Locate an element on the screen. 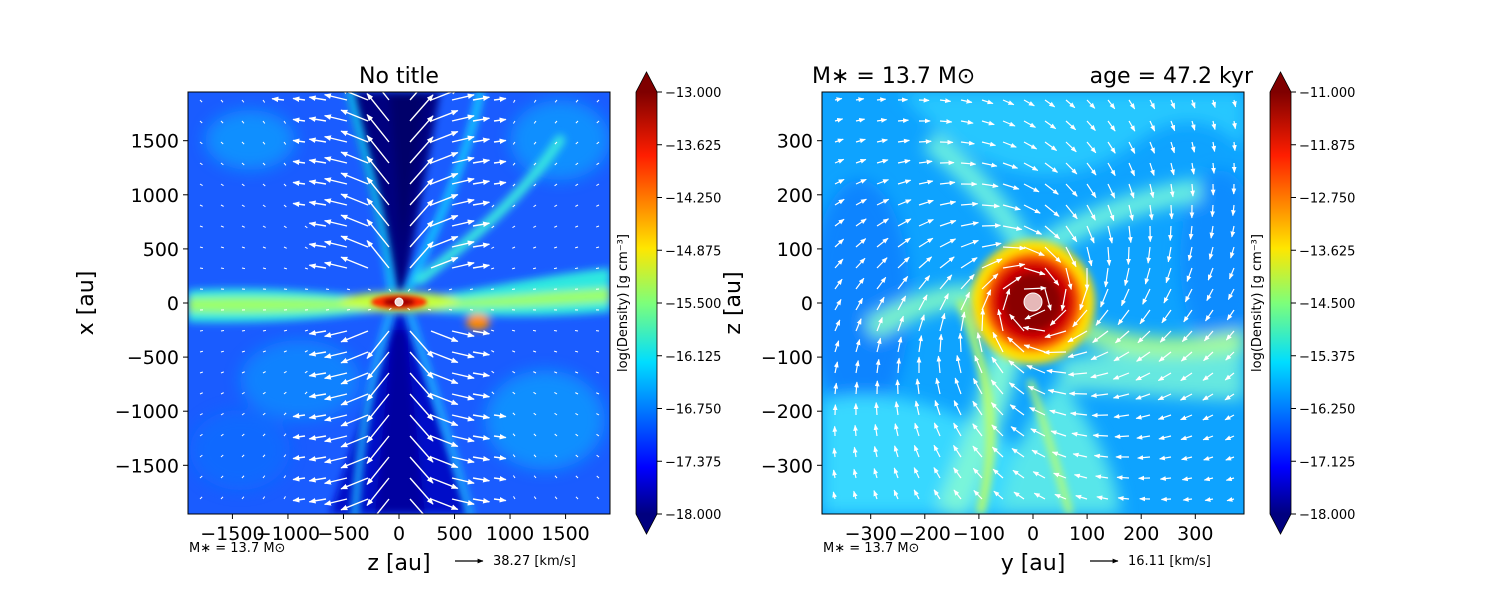  left-colorbar-tick-label: −14.250 is located at coordinates (693, 199).